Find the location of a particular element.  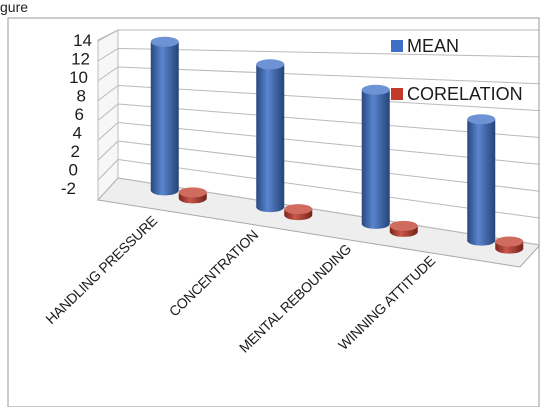

figure-caption: gure is located at coordinates (14, 7).